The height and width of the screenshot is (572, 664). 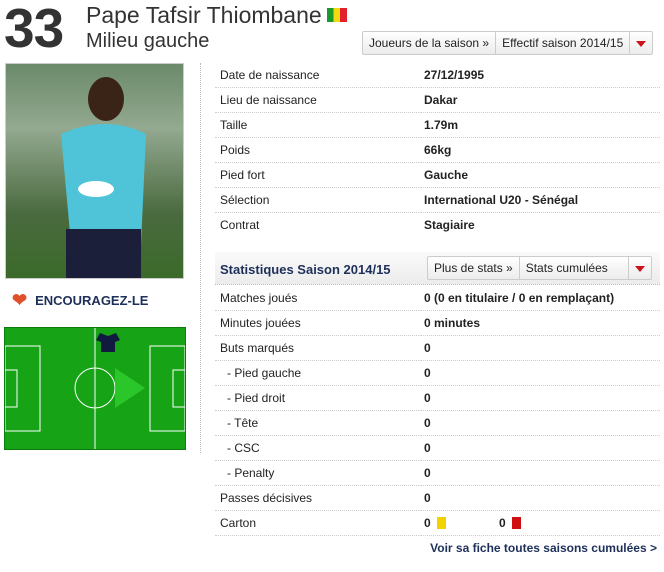 What do you see at coordinates (437, 448) in the screenshot?
I see `stat-row: - CSC 0` at bounding box center [437, 448].